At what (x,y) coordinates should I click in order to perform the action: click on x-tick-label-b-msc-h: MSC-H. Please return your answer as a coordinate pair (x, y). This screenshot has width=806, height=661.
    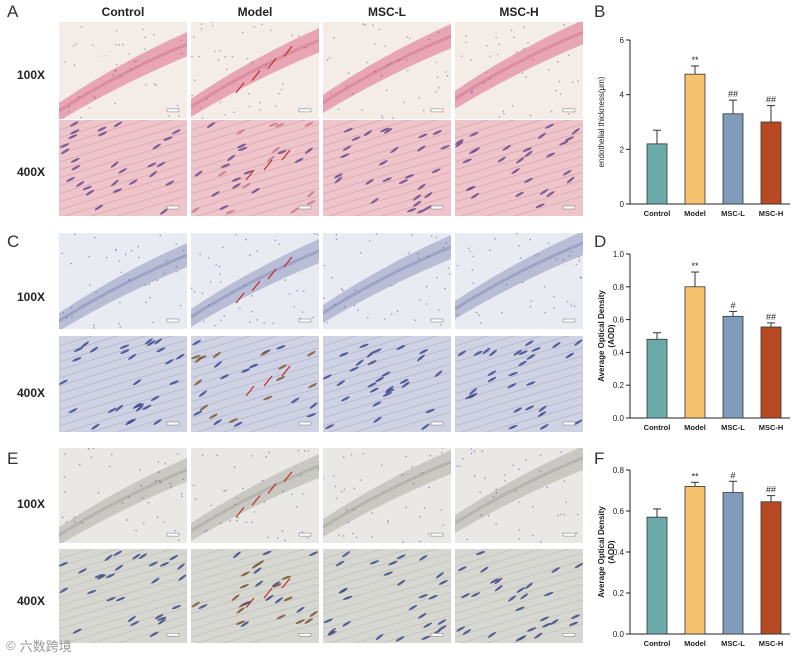
    Looking at the image, I should click on (771, 213).